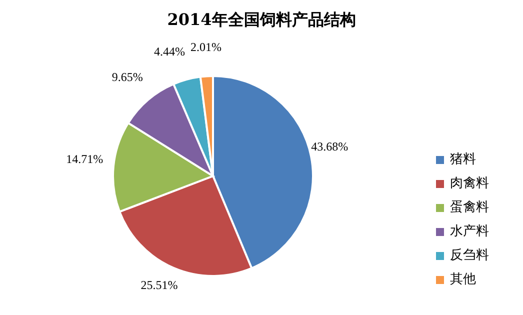 This screenshot has width=523, height=315. Describe the element at coordinates (469, 208) in the screenshot. I see `legend-label: 蛋禽料` at that location.